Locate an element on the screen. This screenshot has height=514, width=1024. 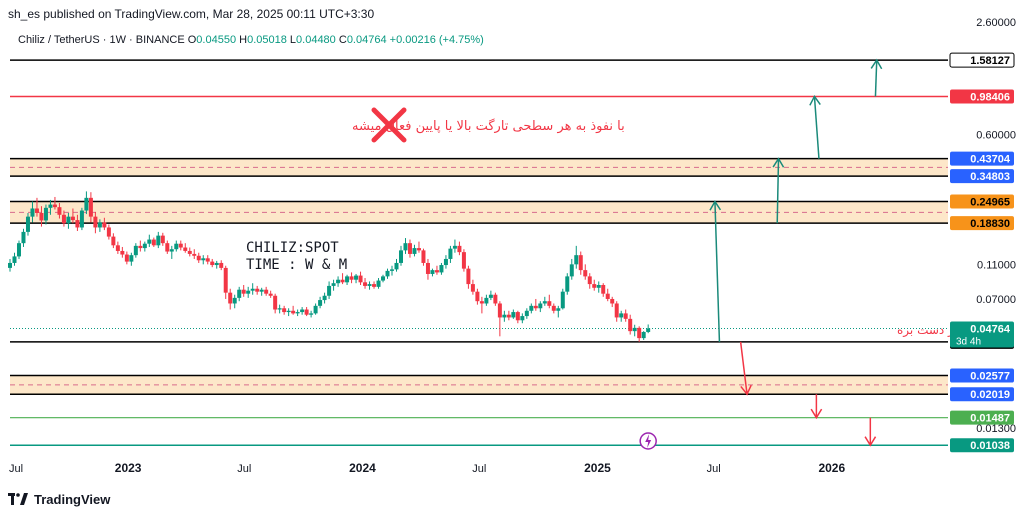
level-tag-0-bg is located at coordinates (982, 60).